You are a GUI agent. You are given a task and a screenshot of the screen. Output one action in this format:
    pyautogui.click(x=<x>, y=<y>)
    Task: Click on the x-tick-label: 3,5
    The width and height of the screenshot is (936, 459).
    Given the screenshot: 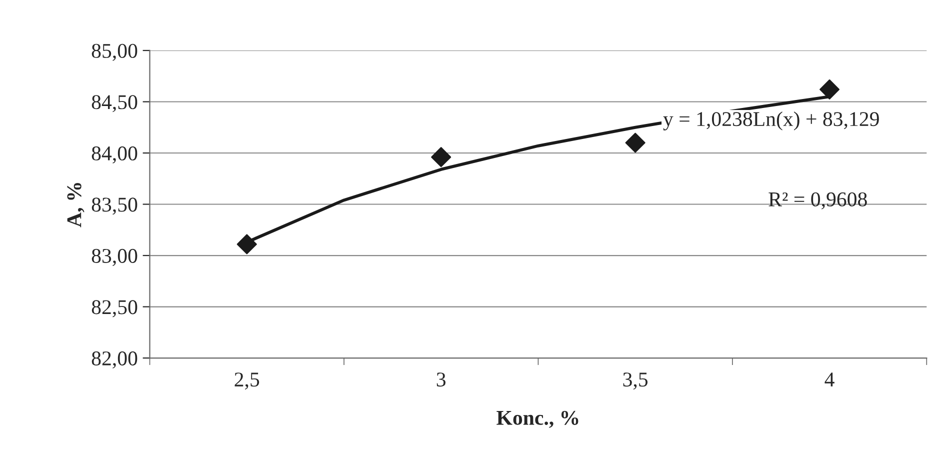 What is the action you would take?
    pyautogui.click(x=635, y=381)
    